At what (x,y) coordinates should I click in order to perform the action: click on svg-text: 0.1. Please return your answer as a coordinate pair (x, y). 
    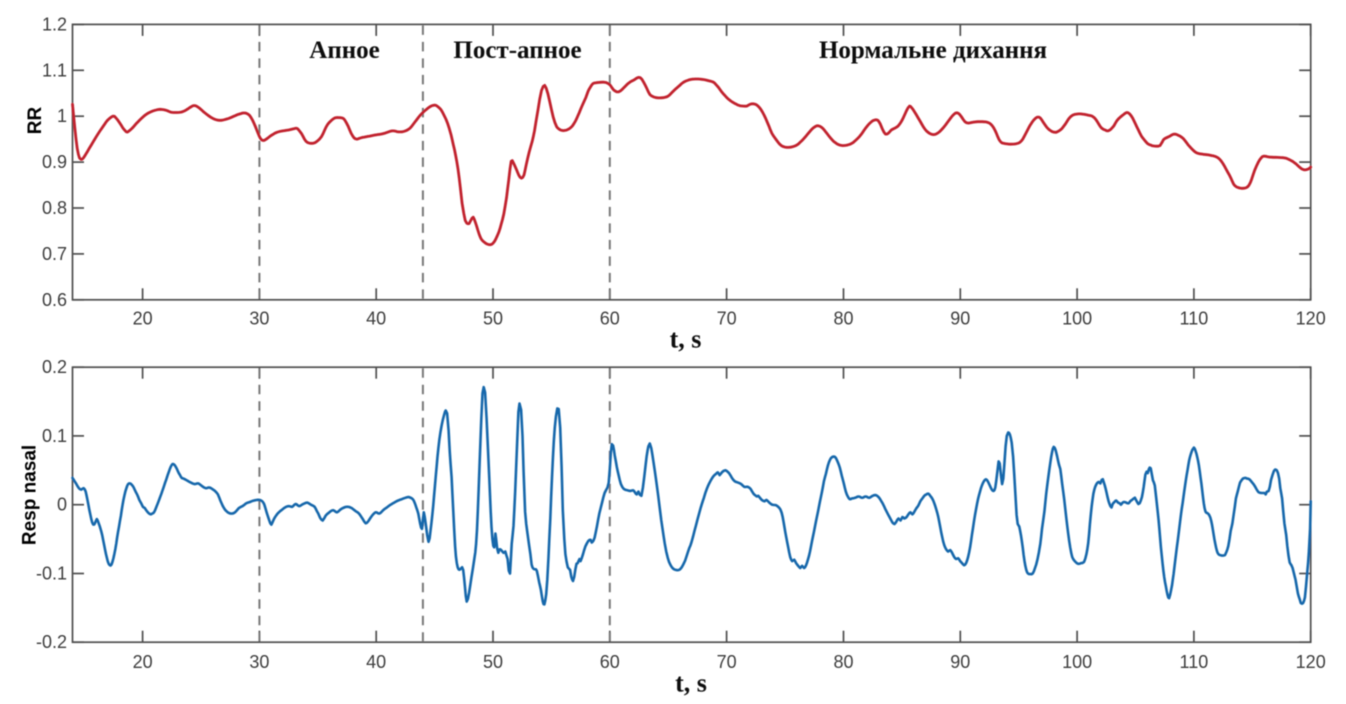
    Looking at the image, I should click on (54, 436).